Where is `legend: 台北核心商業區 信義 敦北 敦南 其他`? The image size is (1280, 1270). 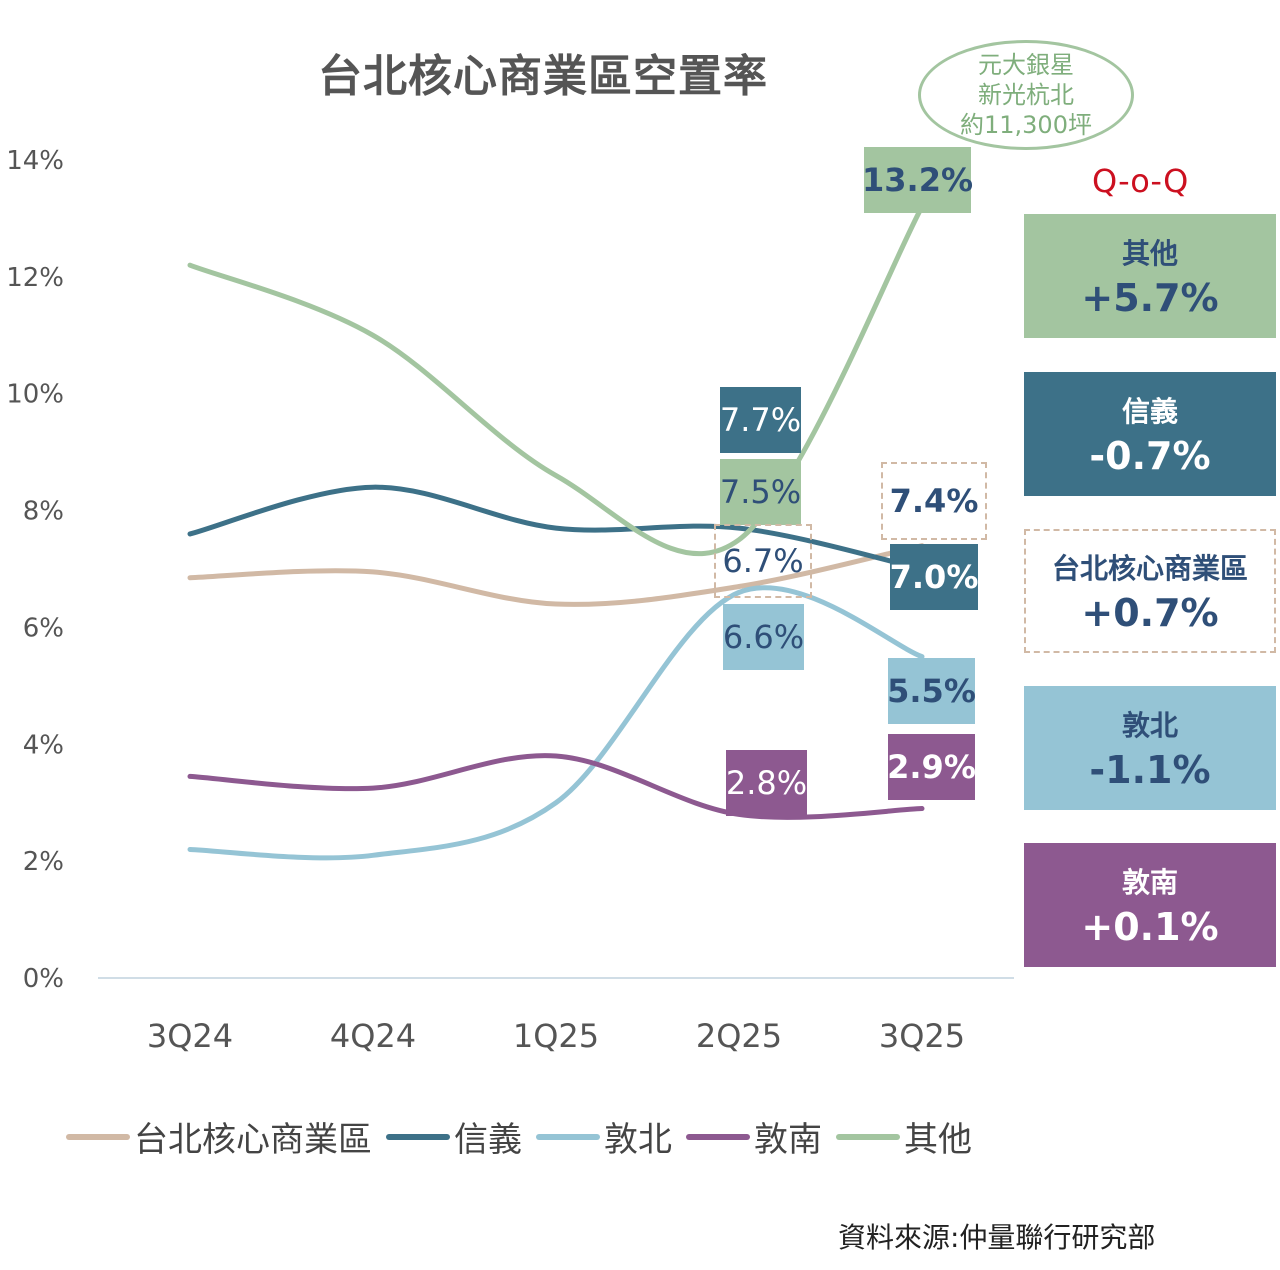
legend: 台北核心商業區 信義 敦北 敦南 其他 is located at coordinates (526, 1136).